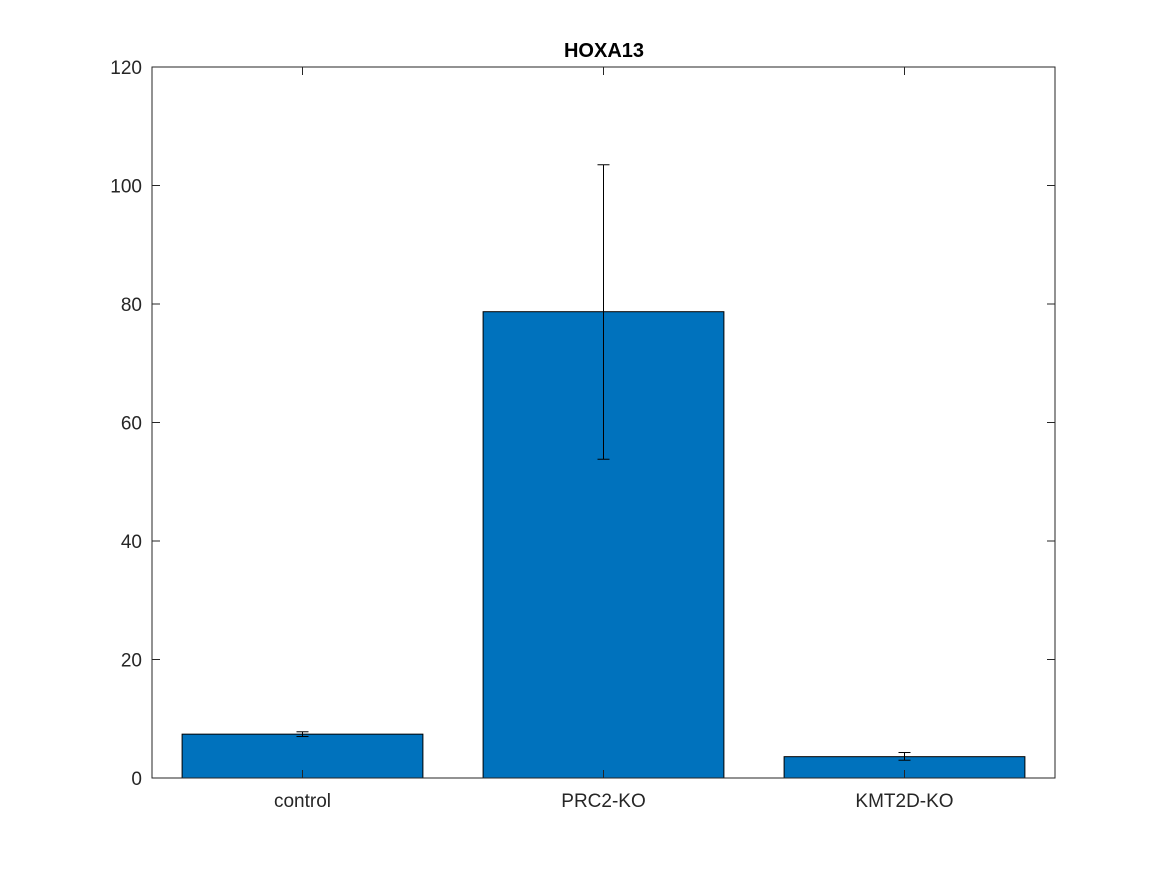  What do you see at coordinates (603, 801) in the screenshot?
I see `x-tick-label-PRC2-KO: PRC2-KO` at bounding box center [603, 801].